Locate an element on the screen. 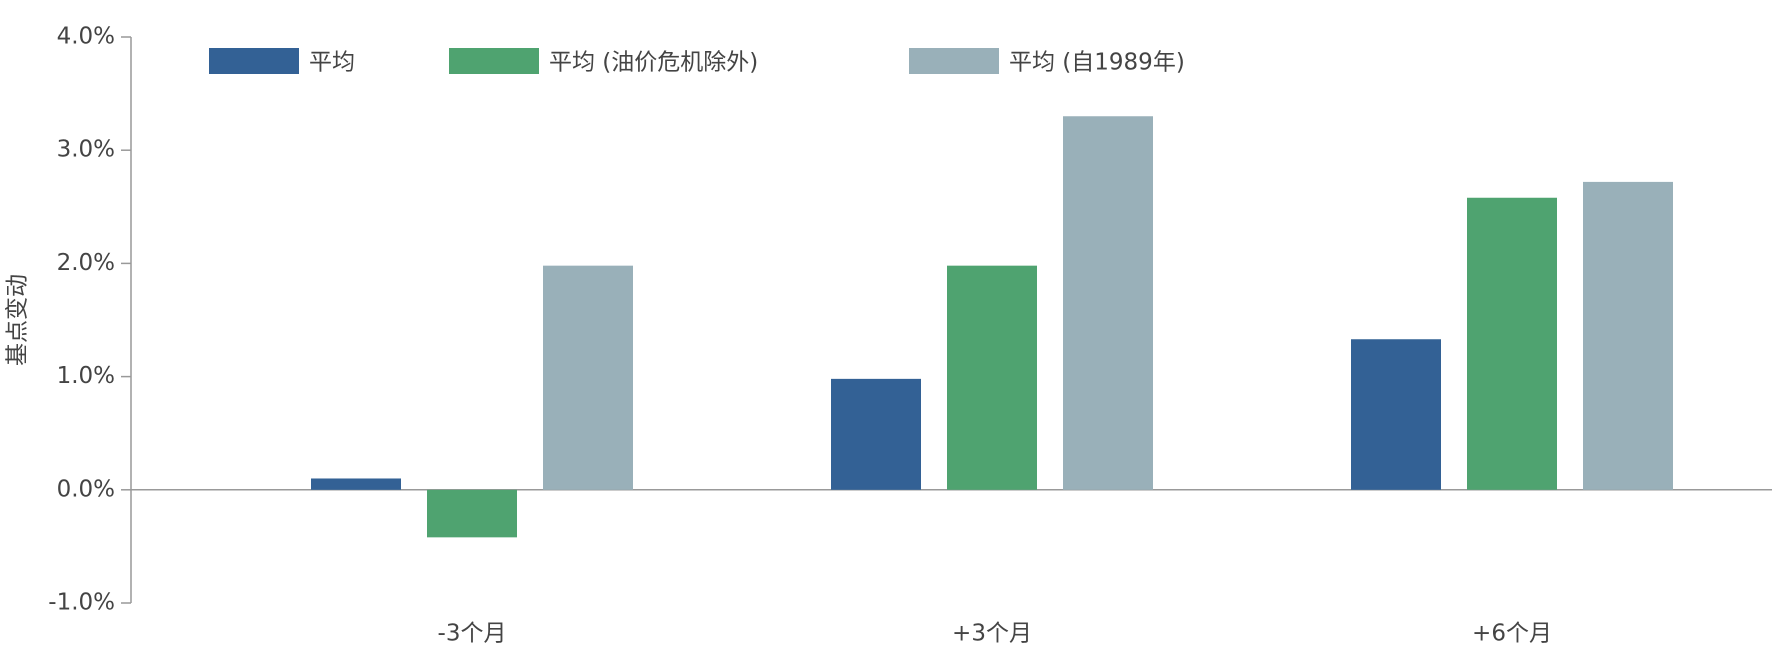  y-tick-label: 4.0% is located at coordinates (86, 37).